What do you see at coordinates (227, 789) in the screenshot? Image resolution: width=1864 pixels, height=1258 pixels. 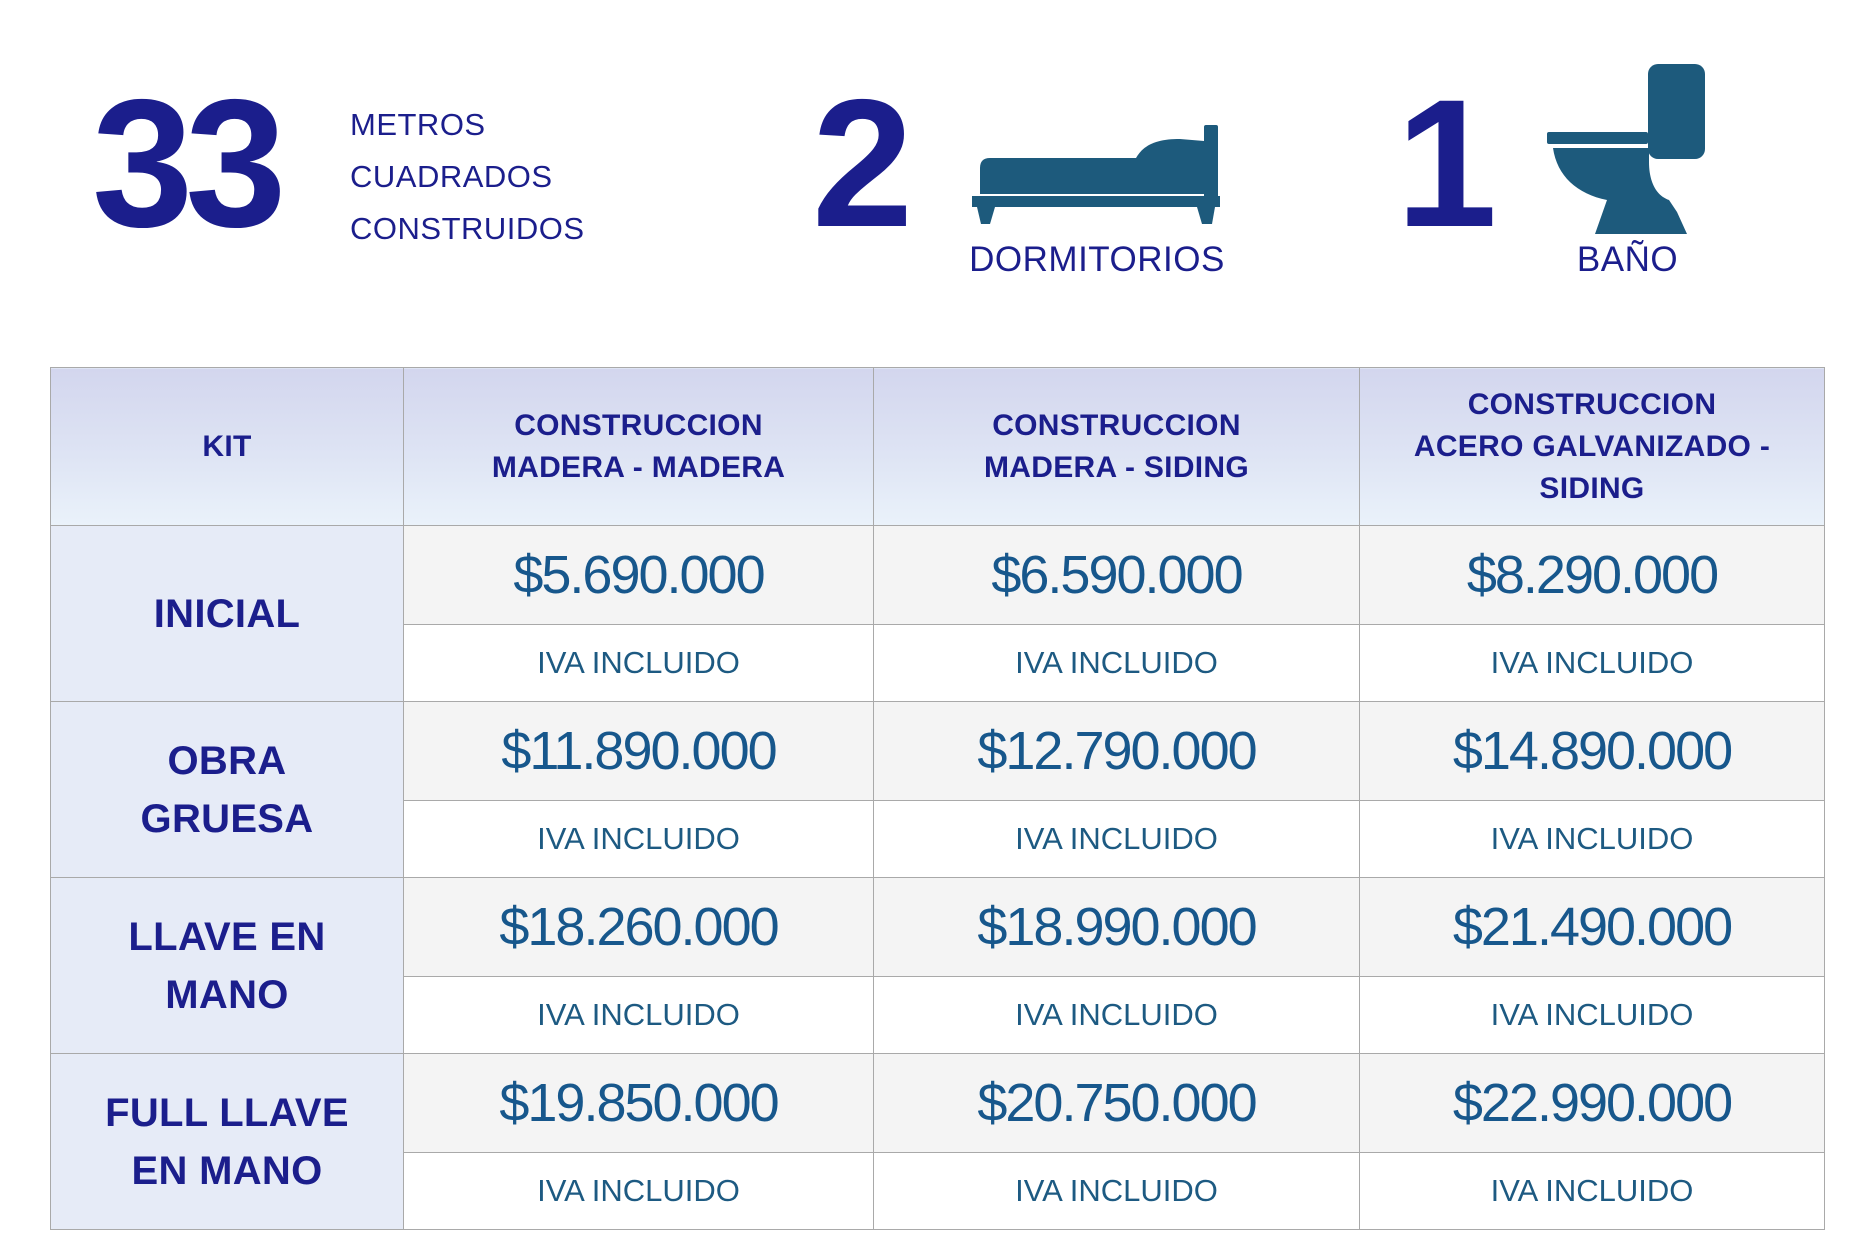 I see `kit-cell-obra-gruesa: OBRA GRUESA` at bounding box center [227, 789].